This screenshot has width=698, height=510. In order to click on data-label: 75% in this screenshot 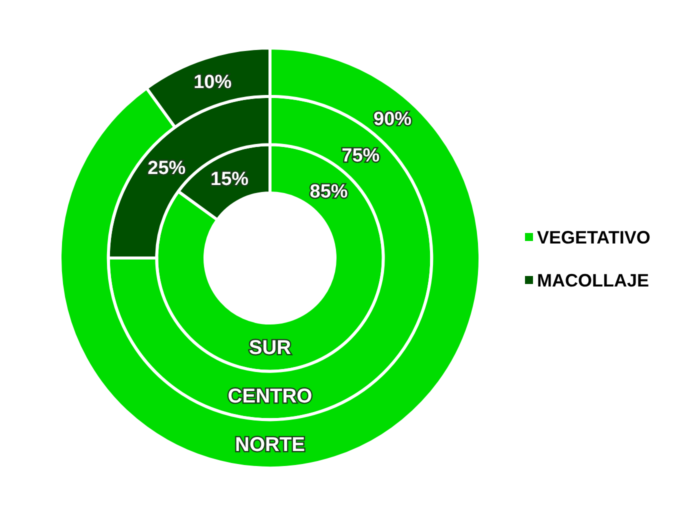, I will do `click(361, 155)`.